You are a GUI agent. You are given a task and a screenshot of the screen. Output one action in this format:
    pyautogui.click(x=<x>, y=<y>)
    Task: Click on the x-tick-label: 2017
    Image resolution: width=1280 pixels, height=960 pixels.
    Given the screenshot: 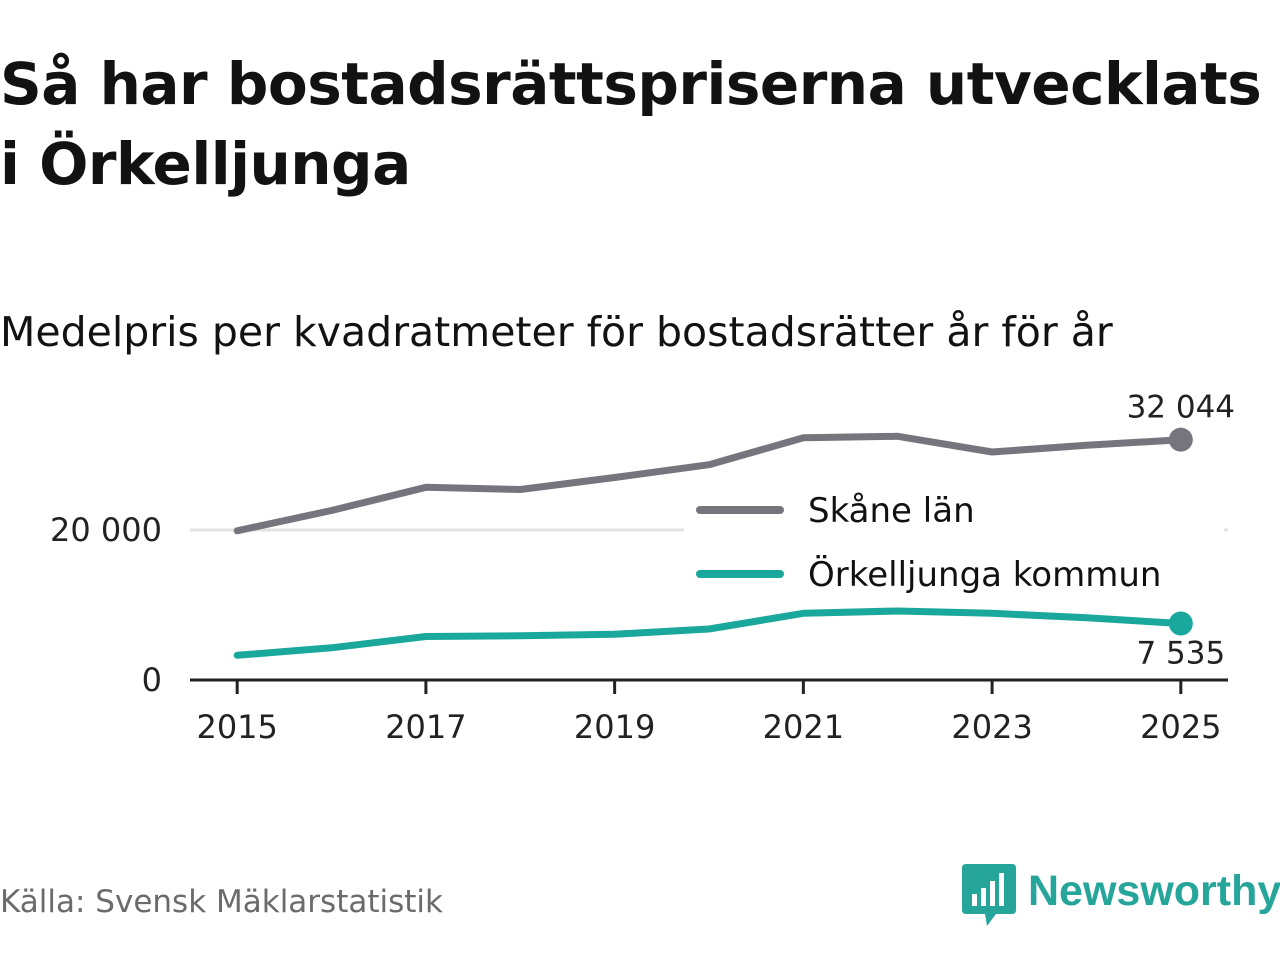 What is the action you would take?
    pyautogui.click(x=425, y=727)
    